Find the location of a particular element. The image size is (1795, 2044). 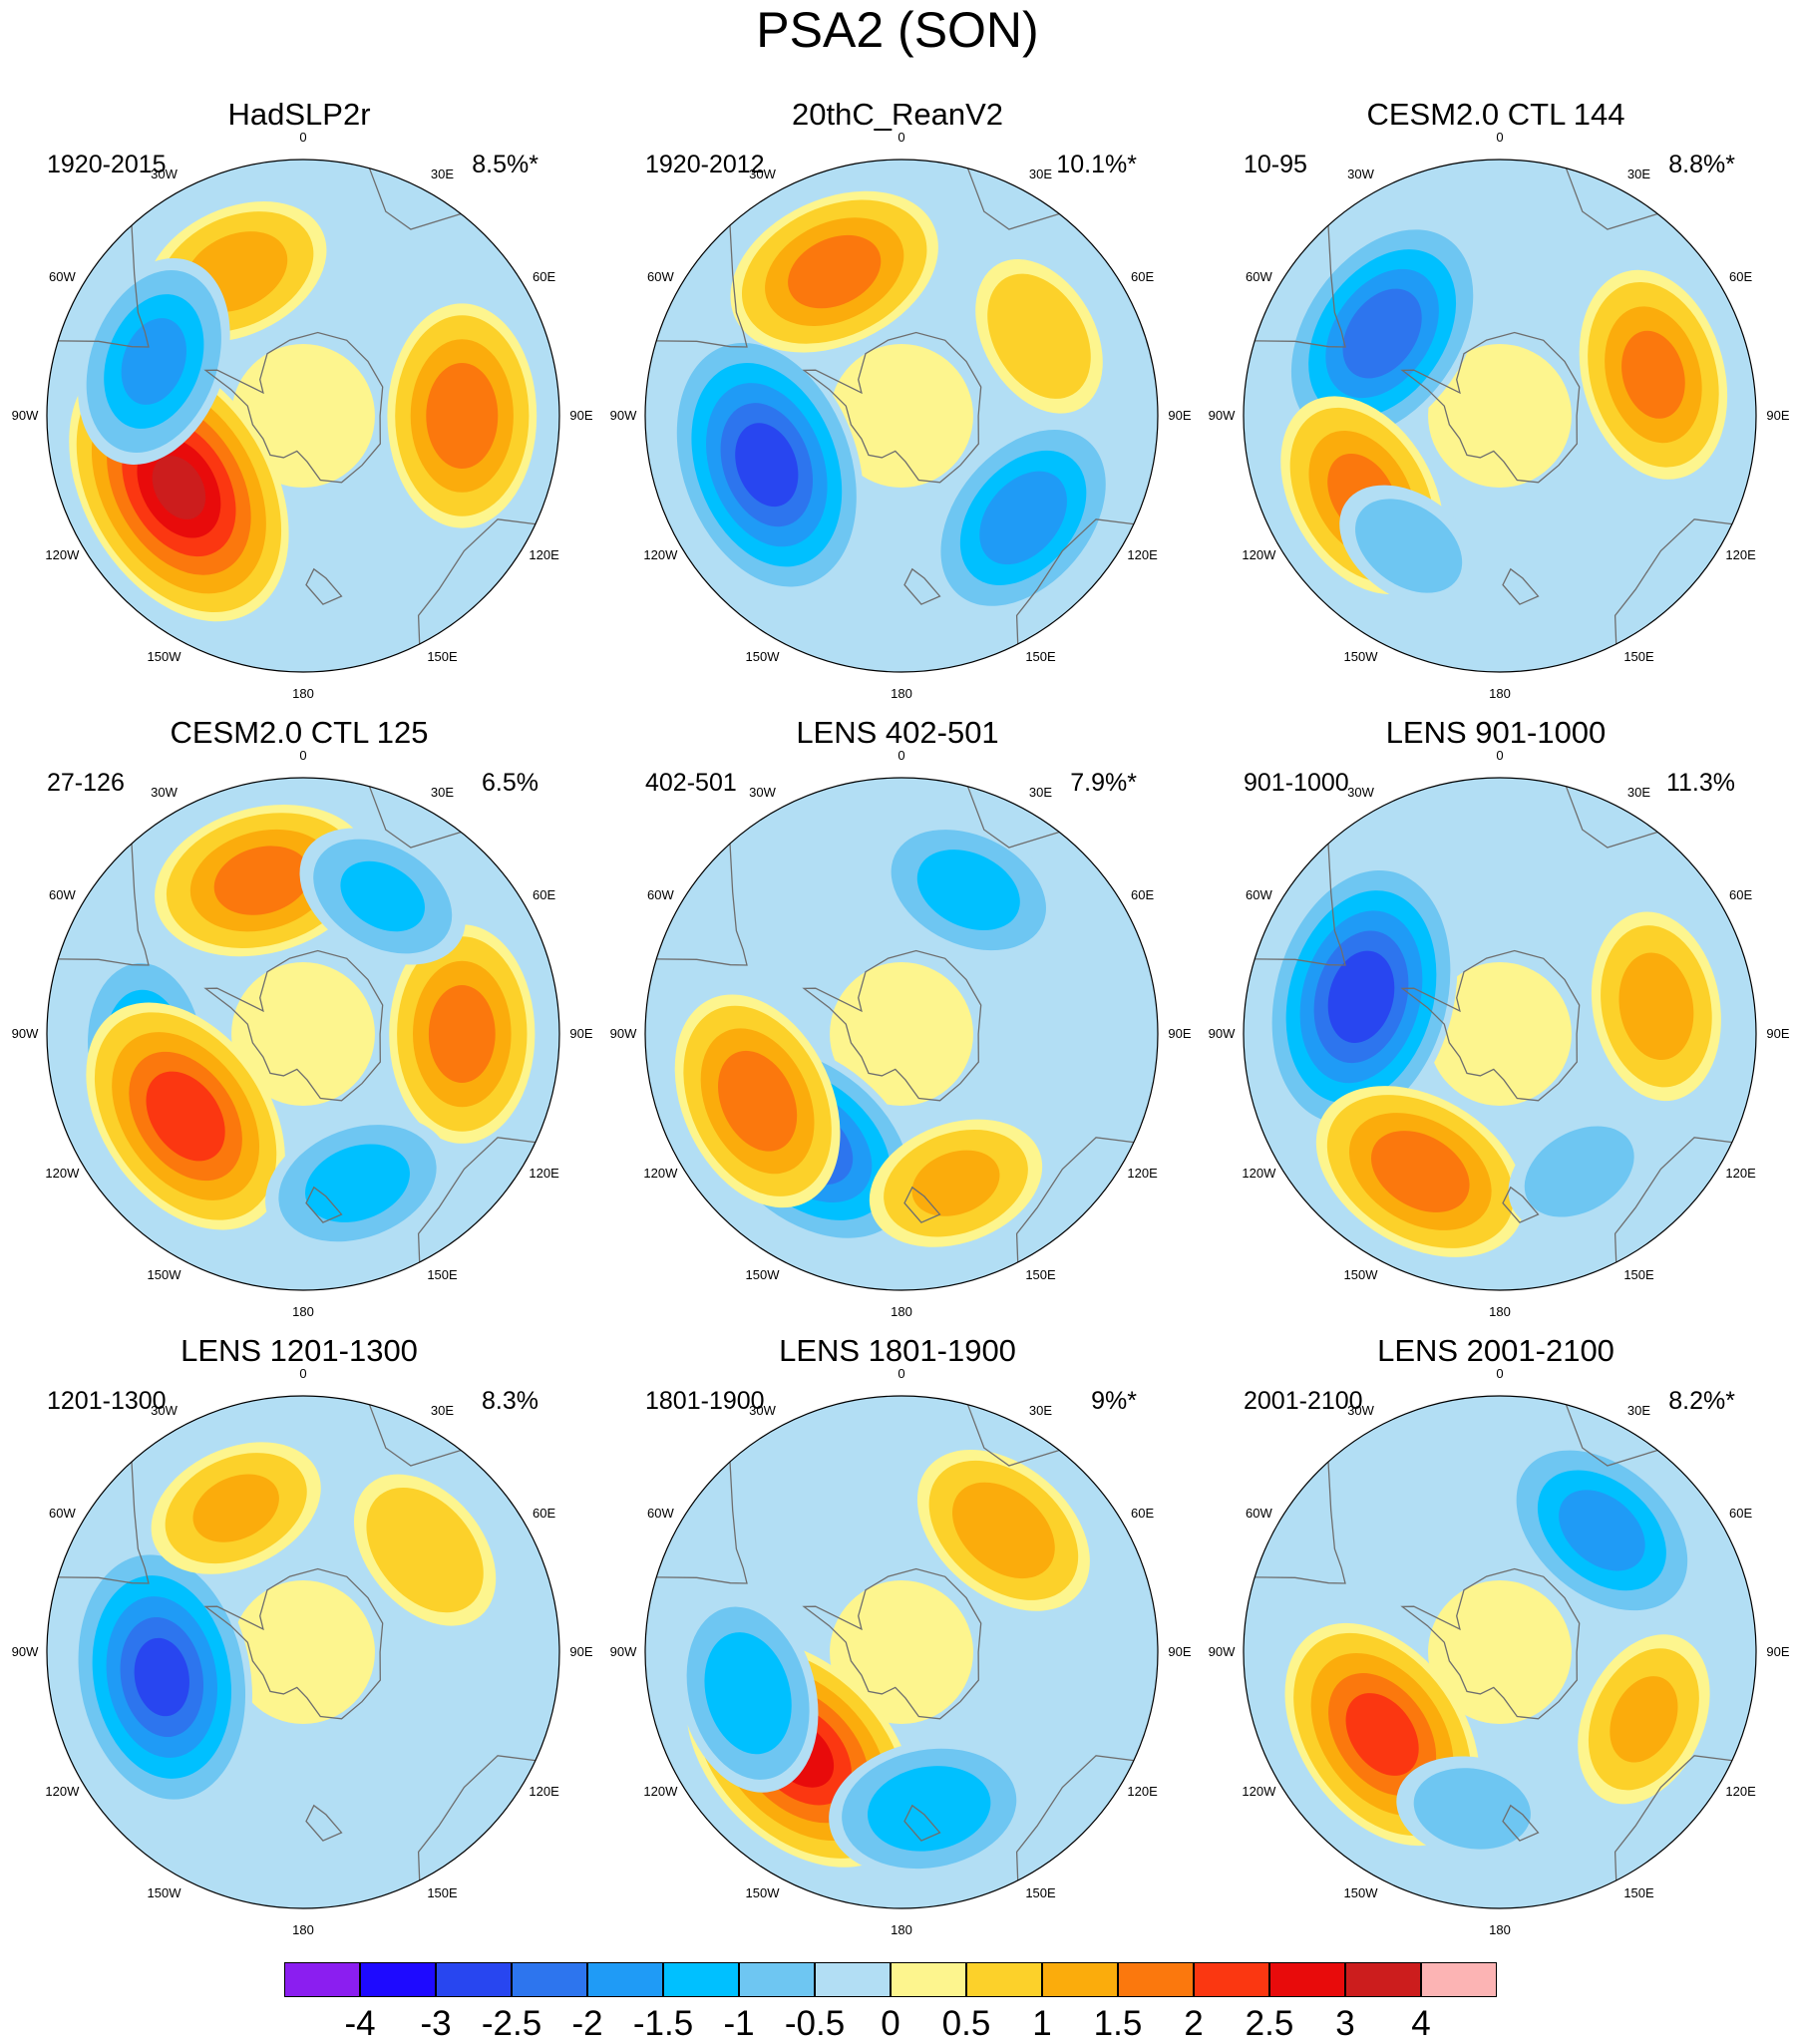

variance-label: 8.5%* is located at coordinates (505, 164).